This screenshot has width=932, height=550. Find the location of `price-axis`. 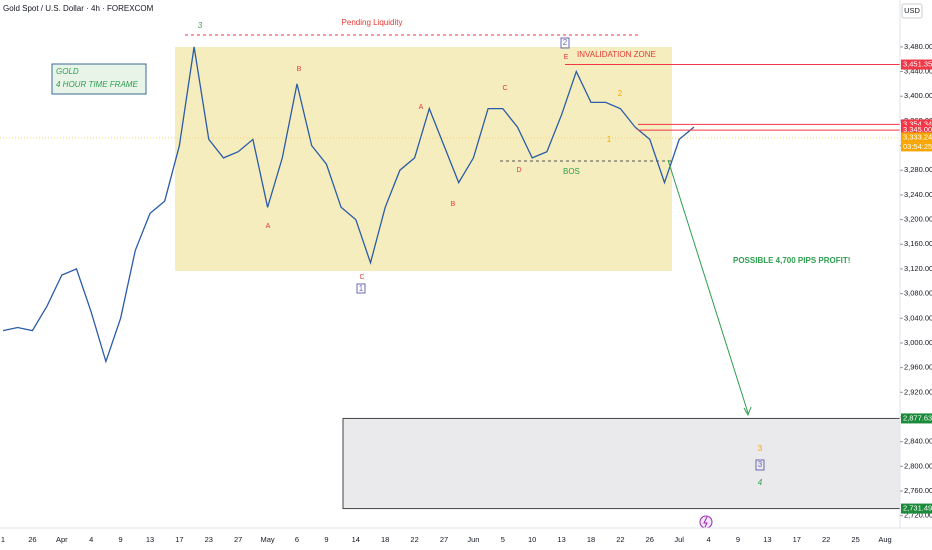

price-axis is located at coordinates (916, 275).